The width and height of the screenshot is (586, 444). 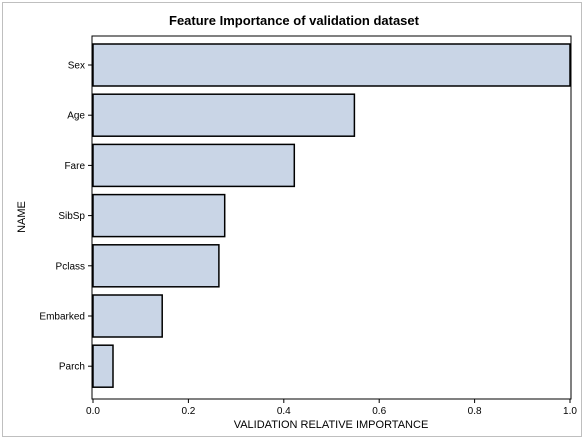 I want to click on y-tick-label: Pclass, so click(x=70, y=266).